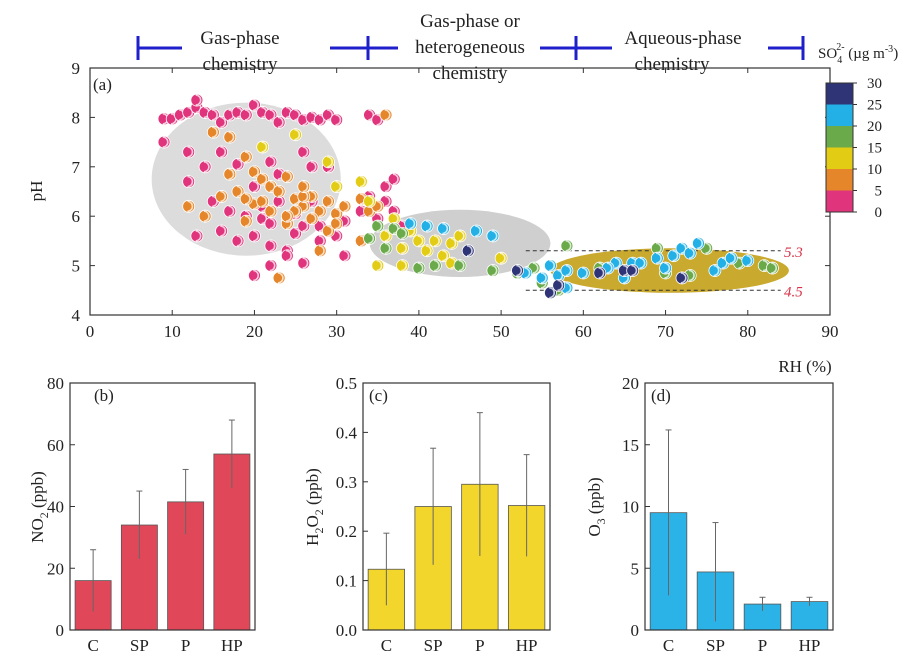  Describe the element at coordinates (470, 21) in the screenshot. I see `regime-het-label-line1: Gas-phase or` at that location.